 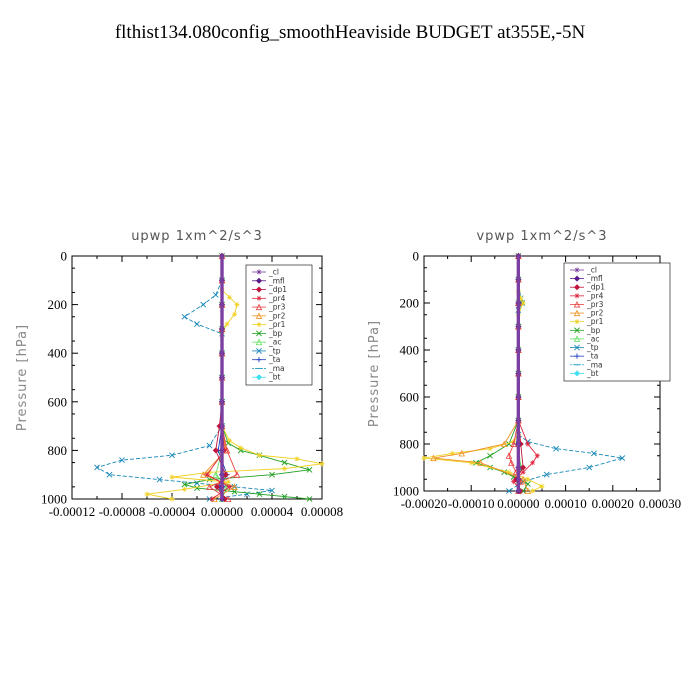 I want to click on legend-label: _tp, so click(x=592, y=347).